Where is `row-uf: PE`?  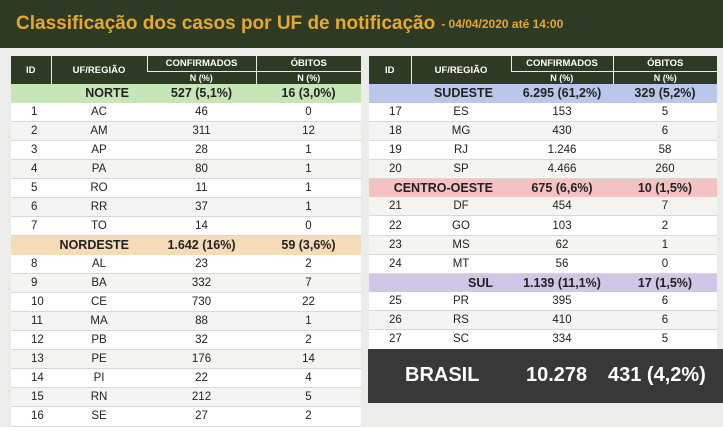
row-uf: PE is located at coordinates (99, 359).